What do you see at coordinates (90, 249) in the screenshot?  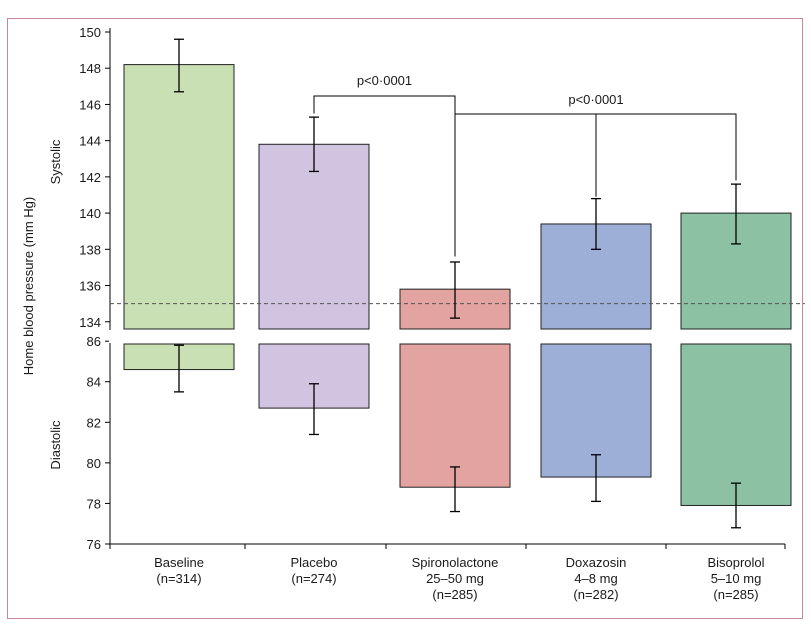 I see `y-tick-label: 138` at bounding box center [90, 249].